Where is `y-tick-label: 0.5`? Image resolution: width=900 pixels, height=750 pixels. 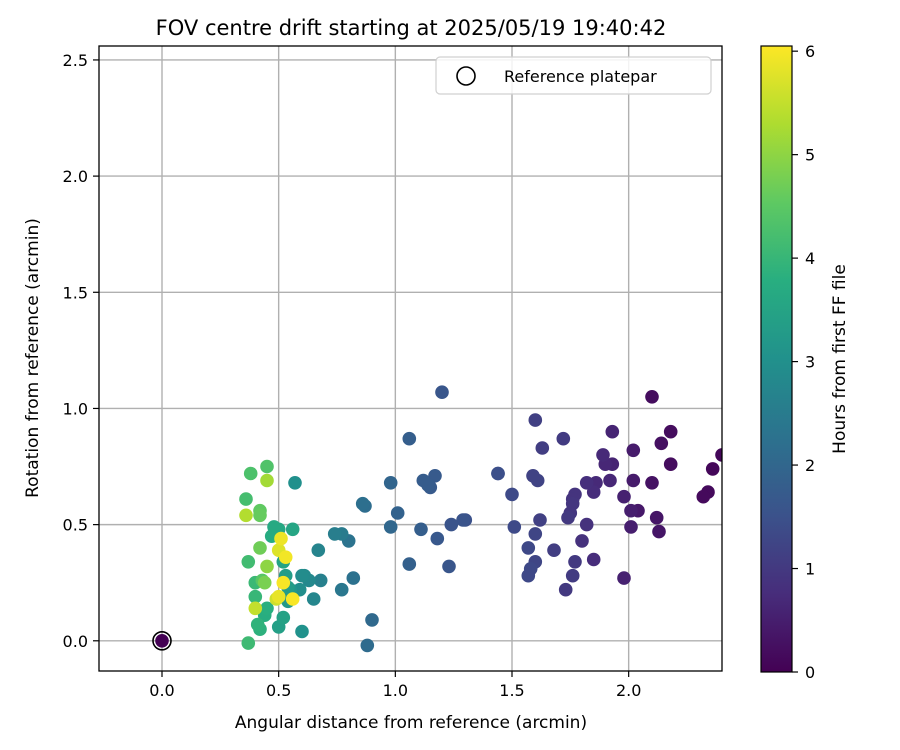 y-tick-label: 0.5 is located at coordinates (75, 525).